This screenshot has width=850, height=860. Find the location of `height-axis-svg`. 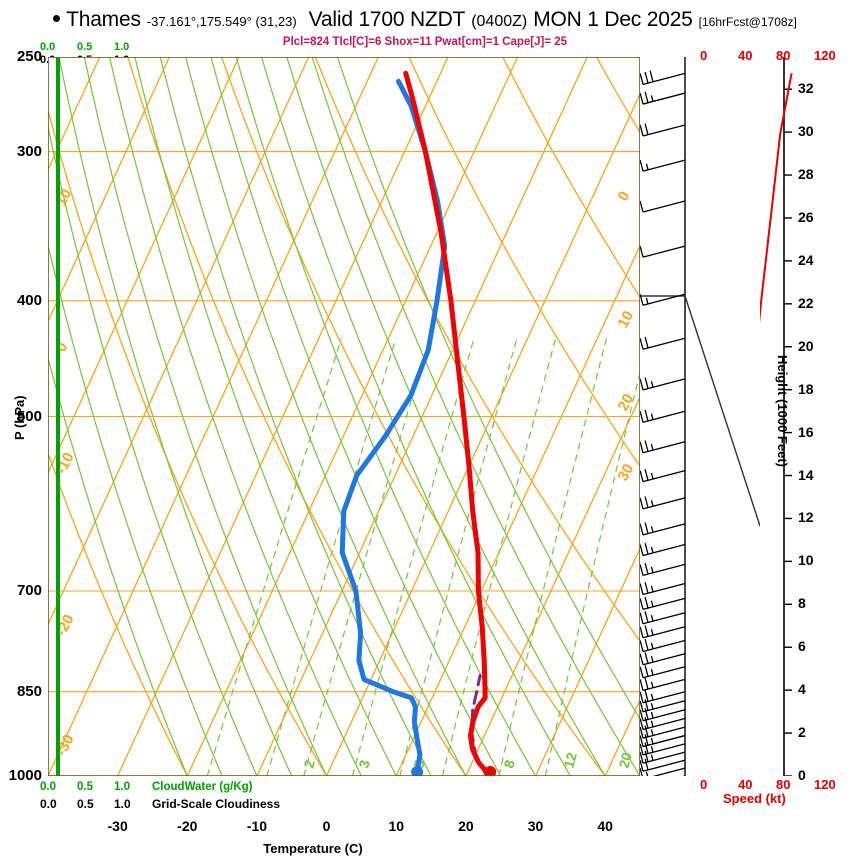

height-axis-svg is located at coordinates (782, 417).